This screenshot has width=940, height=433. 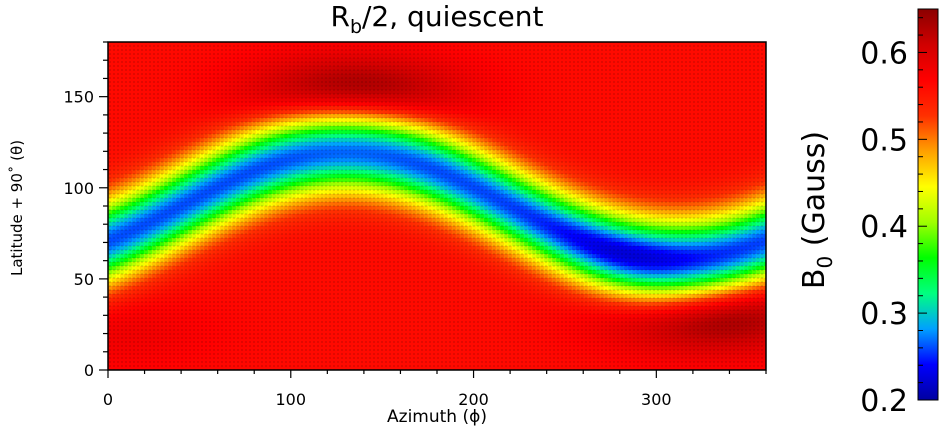 I want to click on x-axis: 0 100 200 300, so click(x=435, y=389).